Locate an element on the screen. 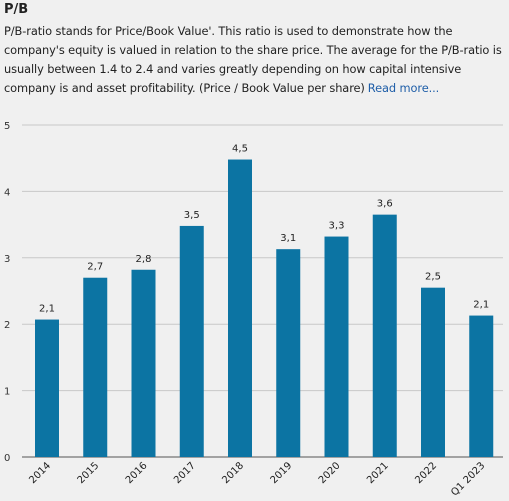  x-tick-label-2022: 2022 is located at coordinates (426, 473).